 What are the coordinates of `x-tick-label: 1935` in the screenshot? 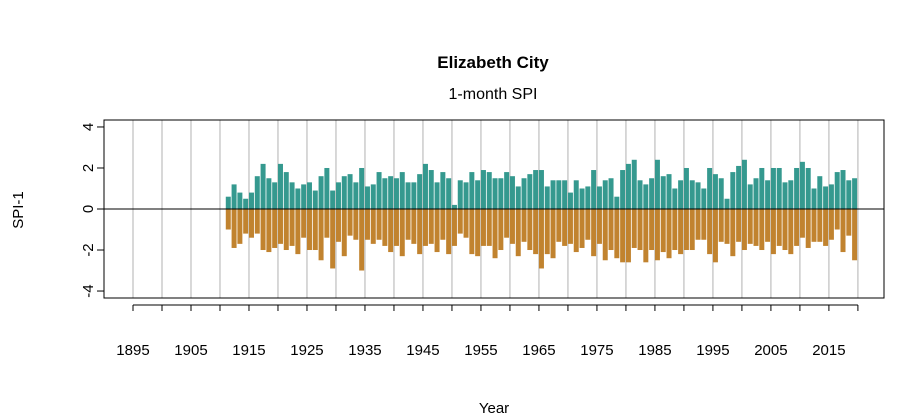 It's located at (364, 350).